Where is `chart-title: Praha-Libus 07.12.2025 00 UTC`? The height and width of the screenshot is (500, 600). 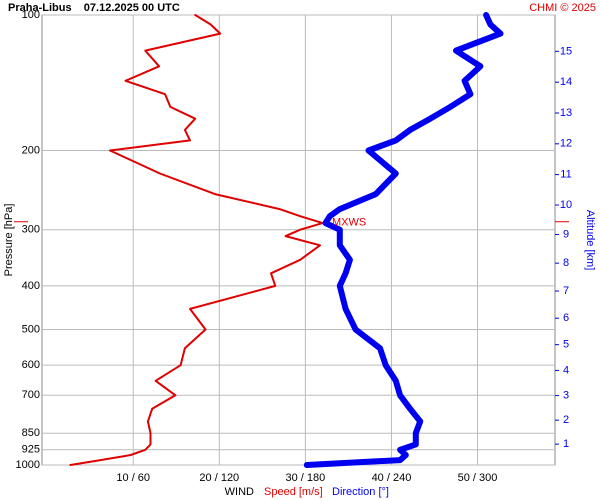 chart-title: Praha-Libus 07.12.2025 00 UTC is located at coordinates (94, 8).